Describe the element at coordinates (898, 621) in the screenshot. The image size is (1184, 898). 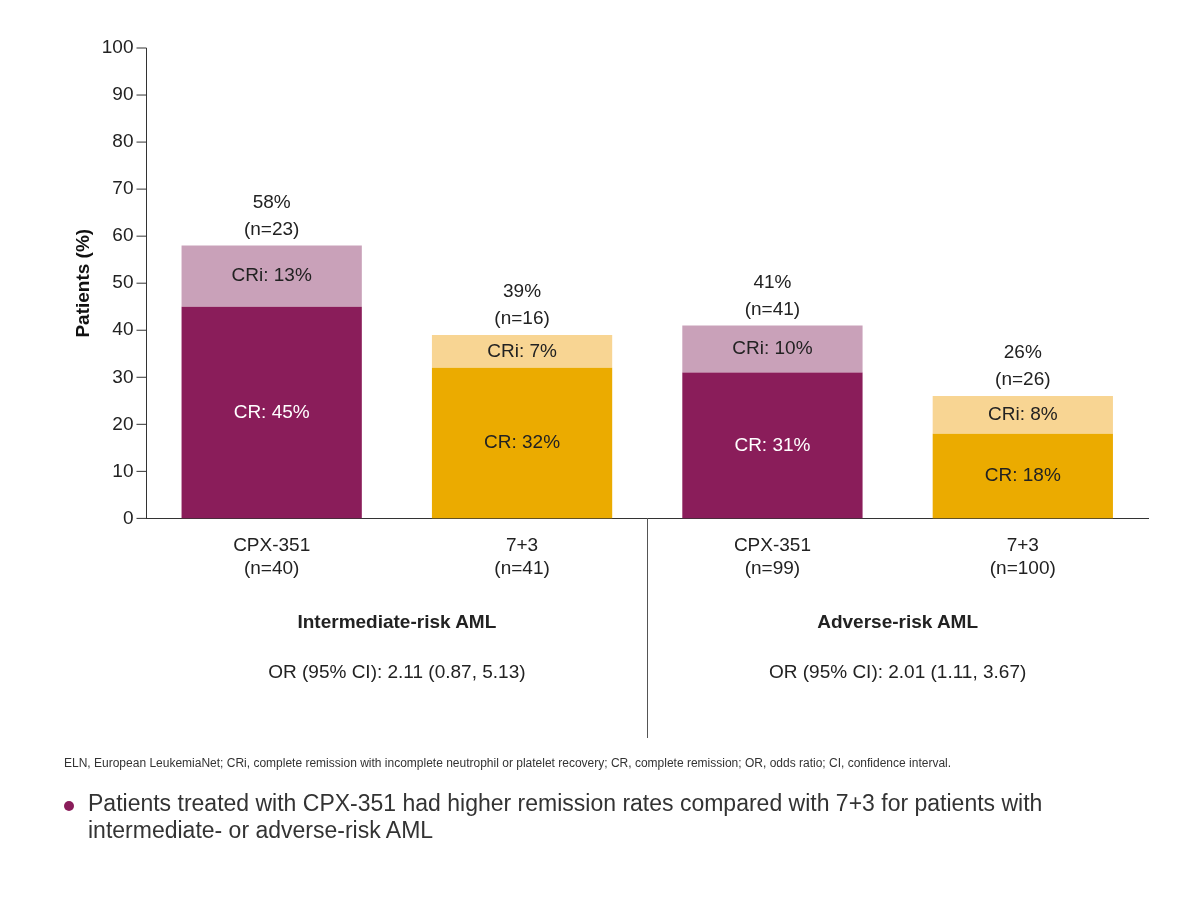
I see `text: Adverse-risk AML` at that location.